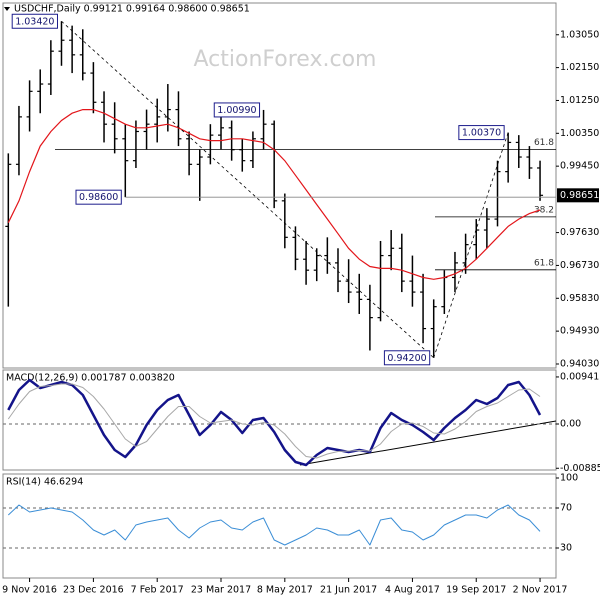 Image resolution: width=600 pixels, height=600 pixels. Describe the element at coordinates (566, 548) in the screenshot. I see `y-tick-label: 30` at that location.